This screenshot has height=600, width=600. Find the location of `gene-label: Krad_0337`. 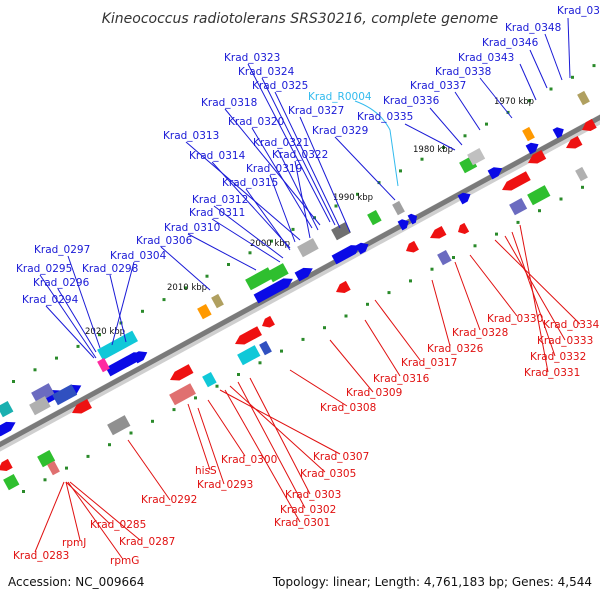

gene-label: Krad_0337 is located at coordinates (438, 86).